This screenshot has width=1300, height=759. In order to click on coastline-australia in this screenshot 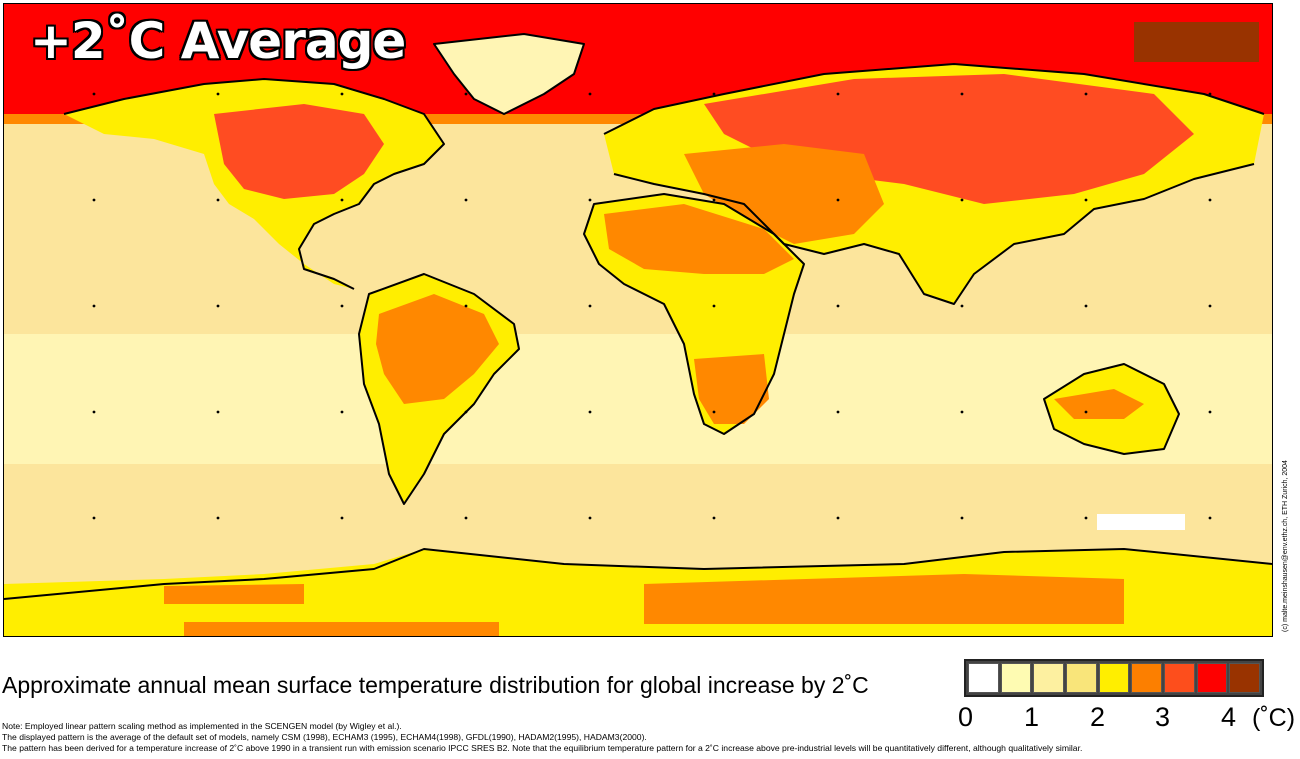, I will do `click(1111, 409)`.